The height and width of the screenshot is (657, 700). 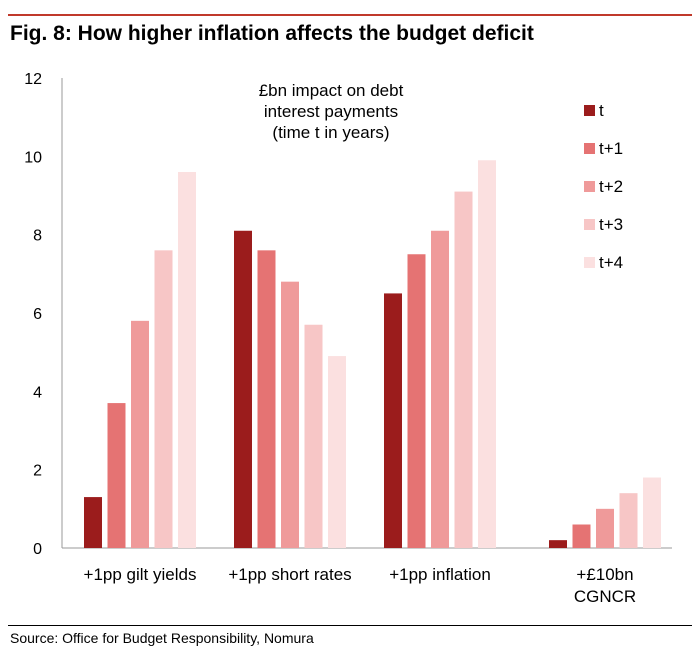 I want to click on category-label: +1pp gilt yields, so click(x=140, y=574).